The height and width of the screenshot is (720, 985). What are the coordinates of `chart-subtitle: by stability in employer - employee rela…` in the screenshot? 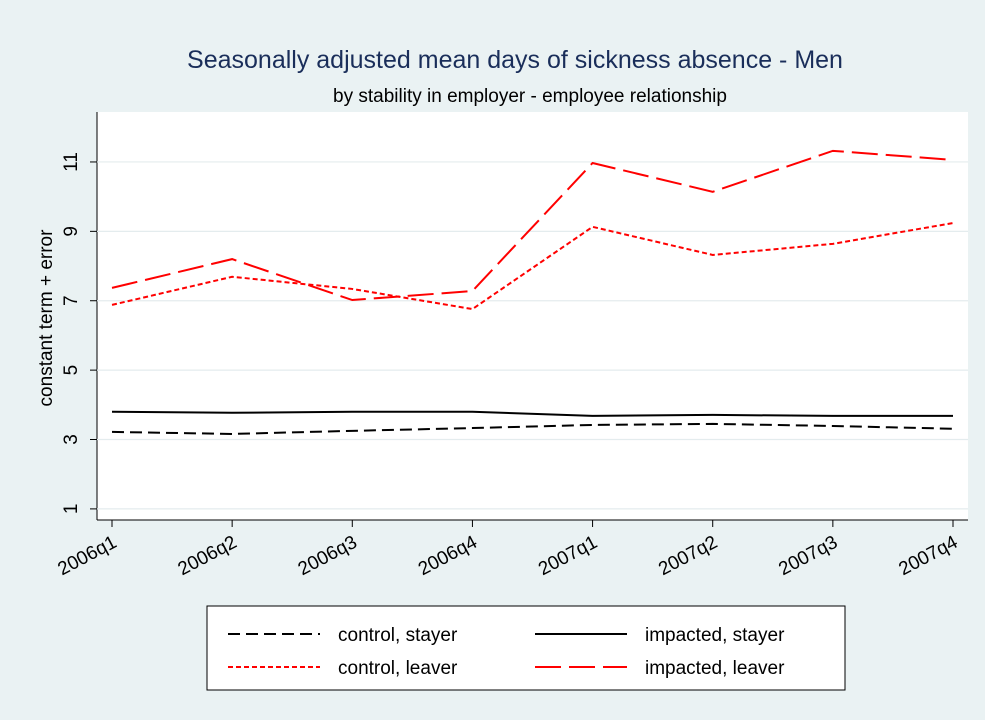 It's located at (530, 96).